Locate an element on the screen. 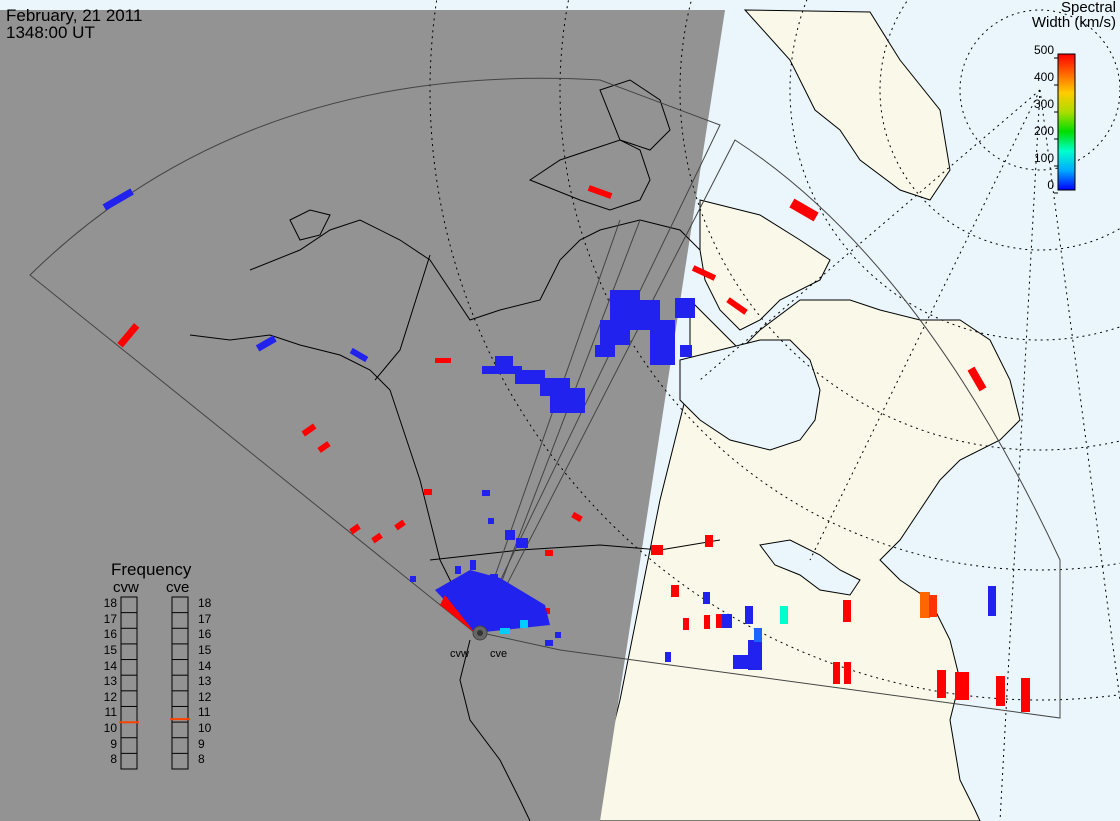 Image resolution: width=1120 pixels, height=821 pixels. cve-label: cve is located at coordinates (178, 587).